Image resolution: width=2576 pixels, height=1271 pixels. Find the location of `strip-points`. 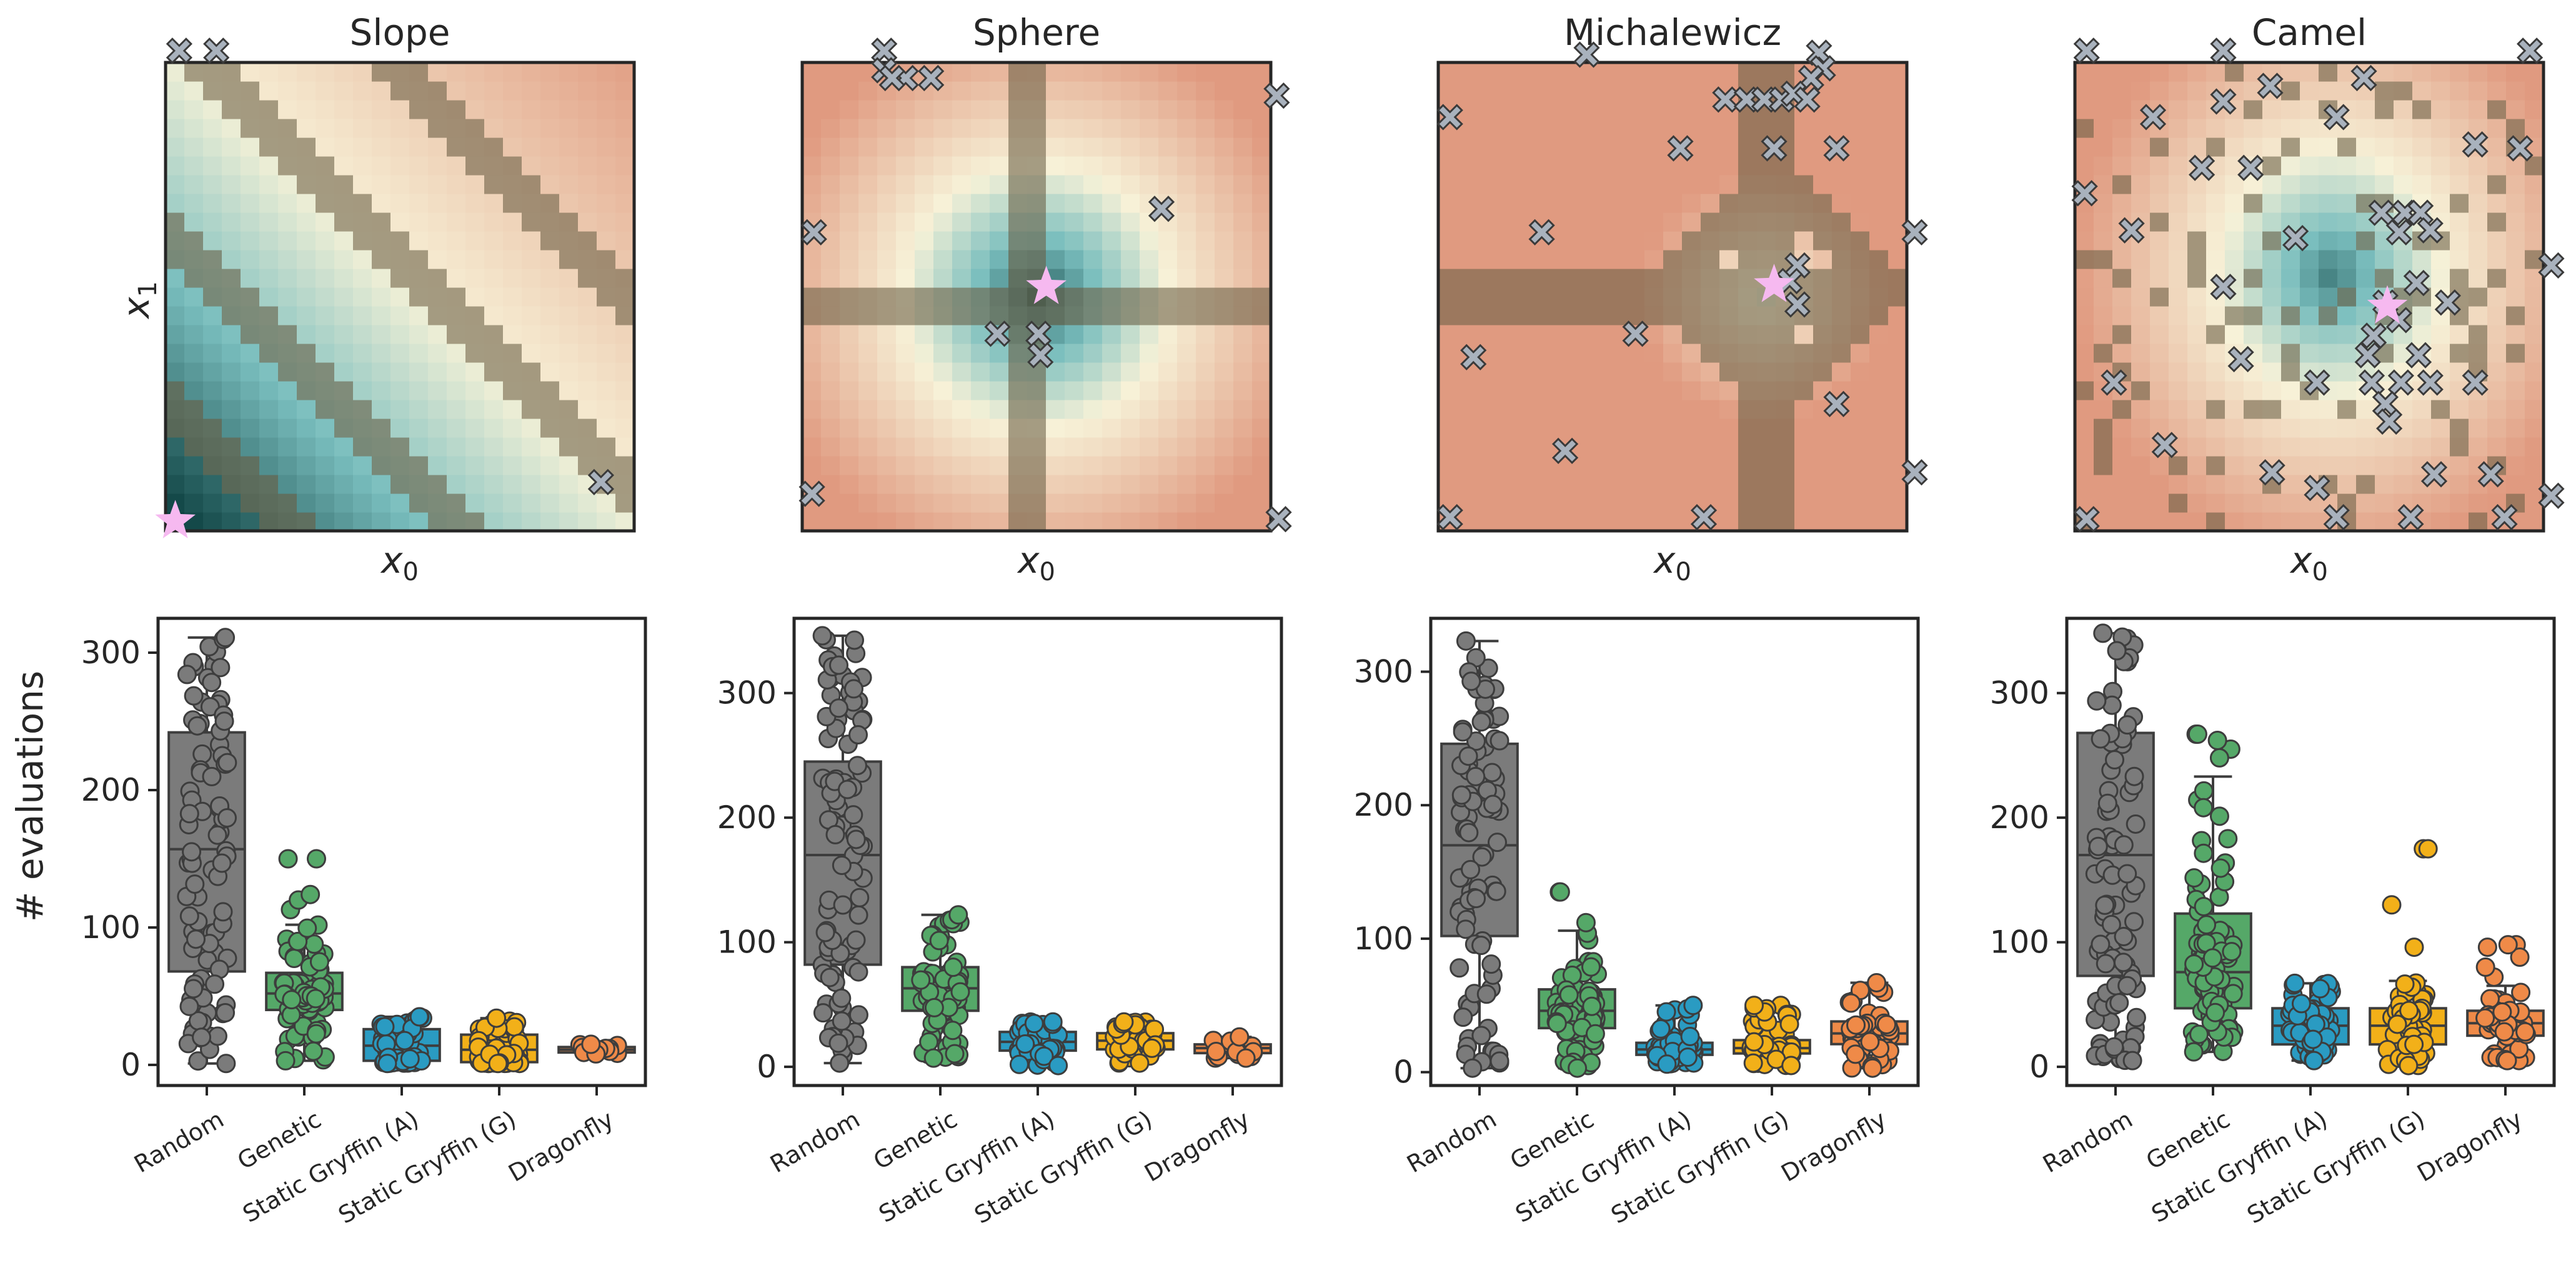

strip-points is located at coordinates (2213, 893).